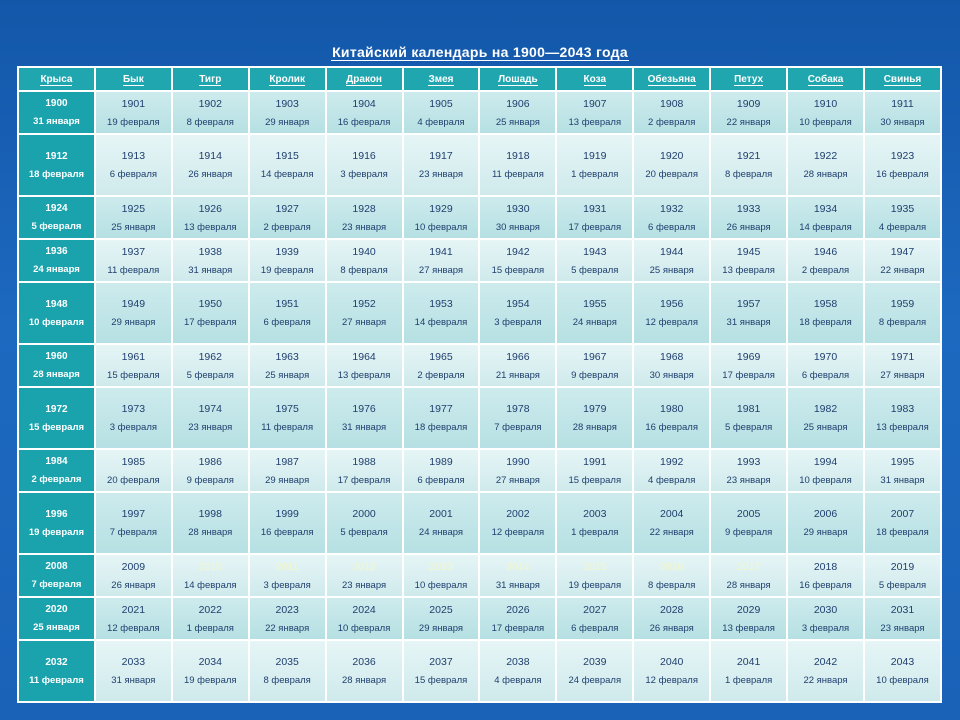 Image resolution: width=960 pixels, height=720 pixels. I want to click on table-cell: 1952 27 января, so click(364, 313).